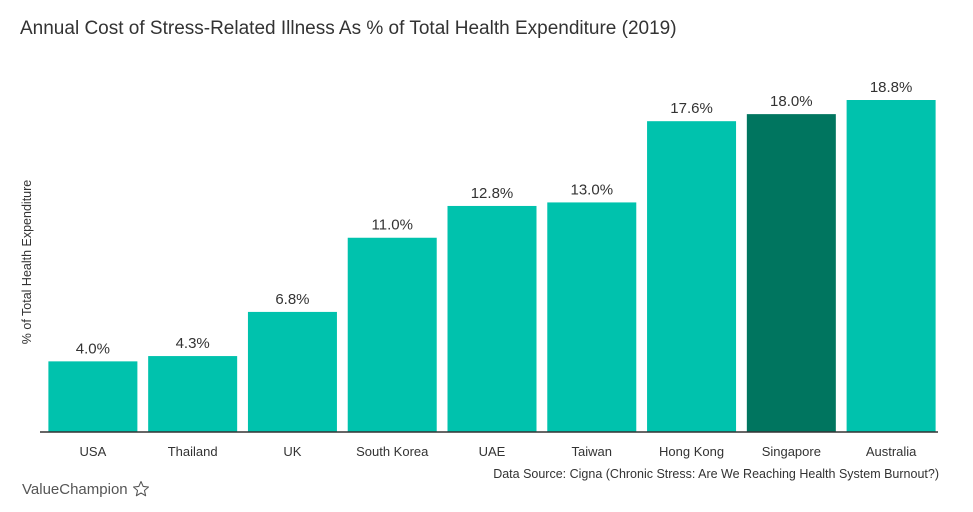 The width and height of the screenshot is (973, 512). What do you see at coordinates (93, 348) in the screenshot?
I see `value-label: 4.0%` at bounding box center [93, 348].